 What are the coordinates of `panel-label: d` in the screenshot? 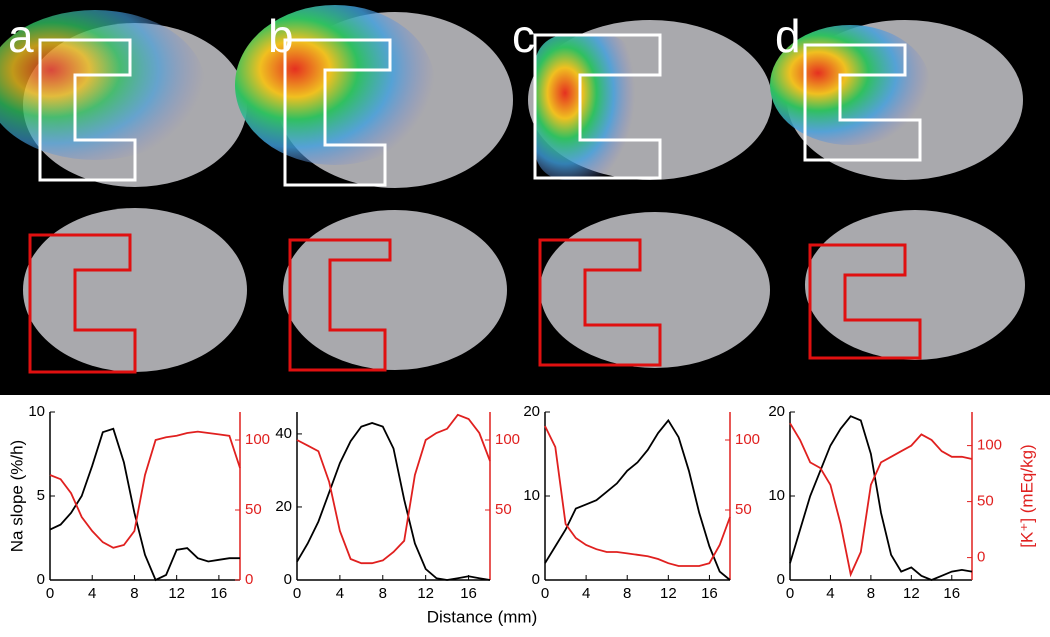 It's located at (788, 36).